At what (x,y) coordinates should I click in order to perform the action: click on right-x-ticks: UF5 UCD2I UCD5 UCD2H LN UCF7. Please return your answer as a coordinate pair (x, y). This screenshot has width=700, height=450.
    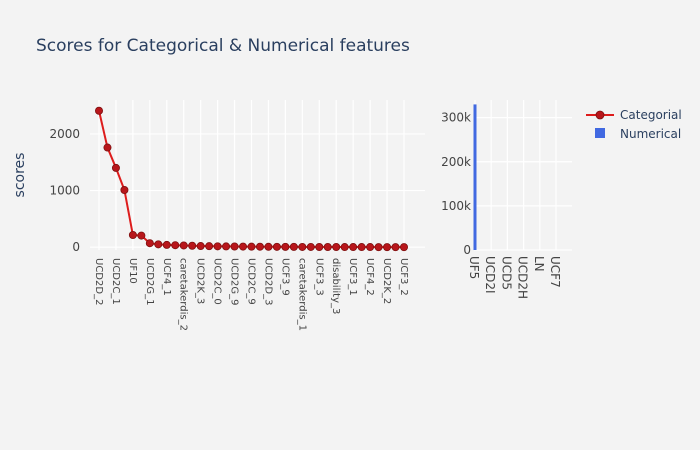
    Looking at the image, I should click on (514, 277).